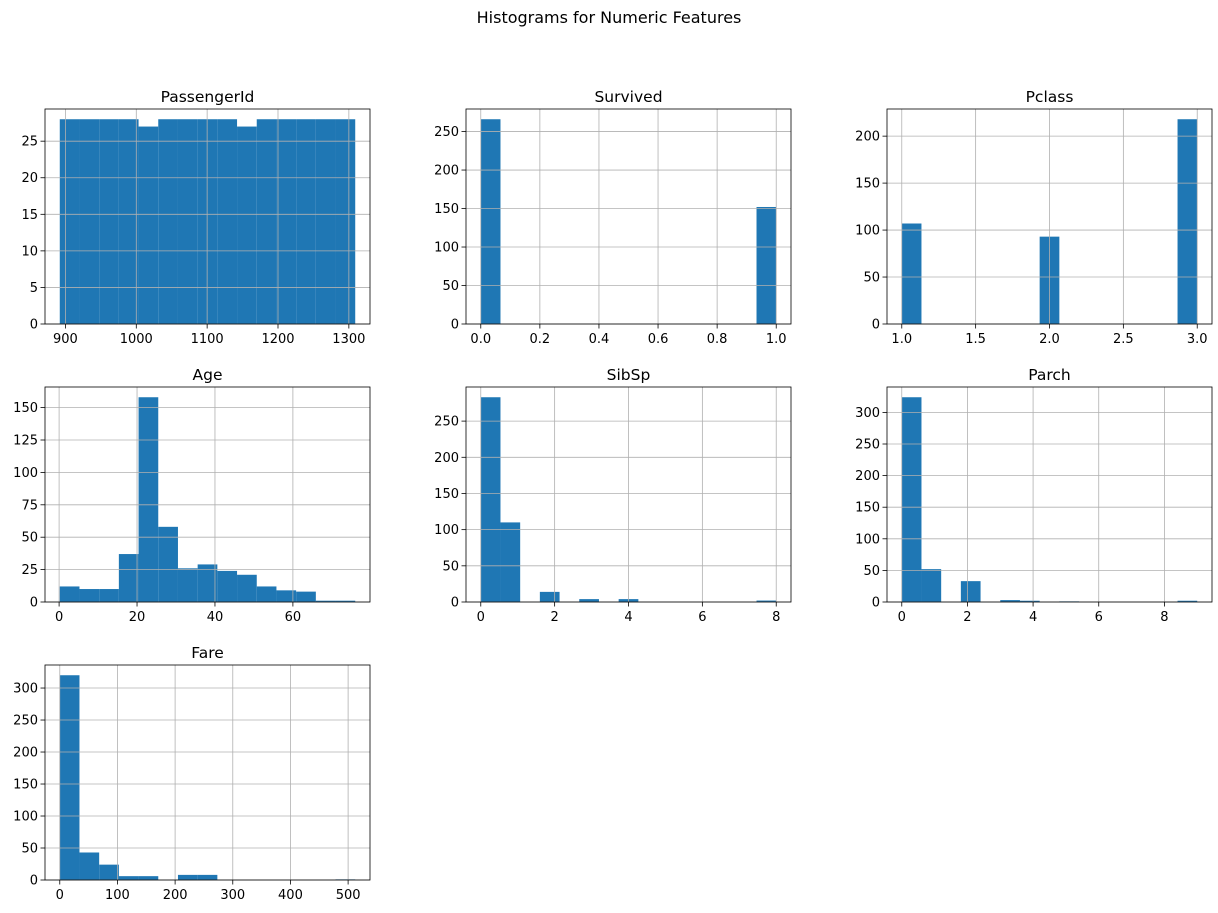 The width and height of the screenshot is (1218, 913). Describe the element at coordinates (59, 617) in the screenshot. I see `age-x-tick-label: 0` at that location.